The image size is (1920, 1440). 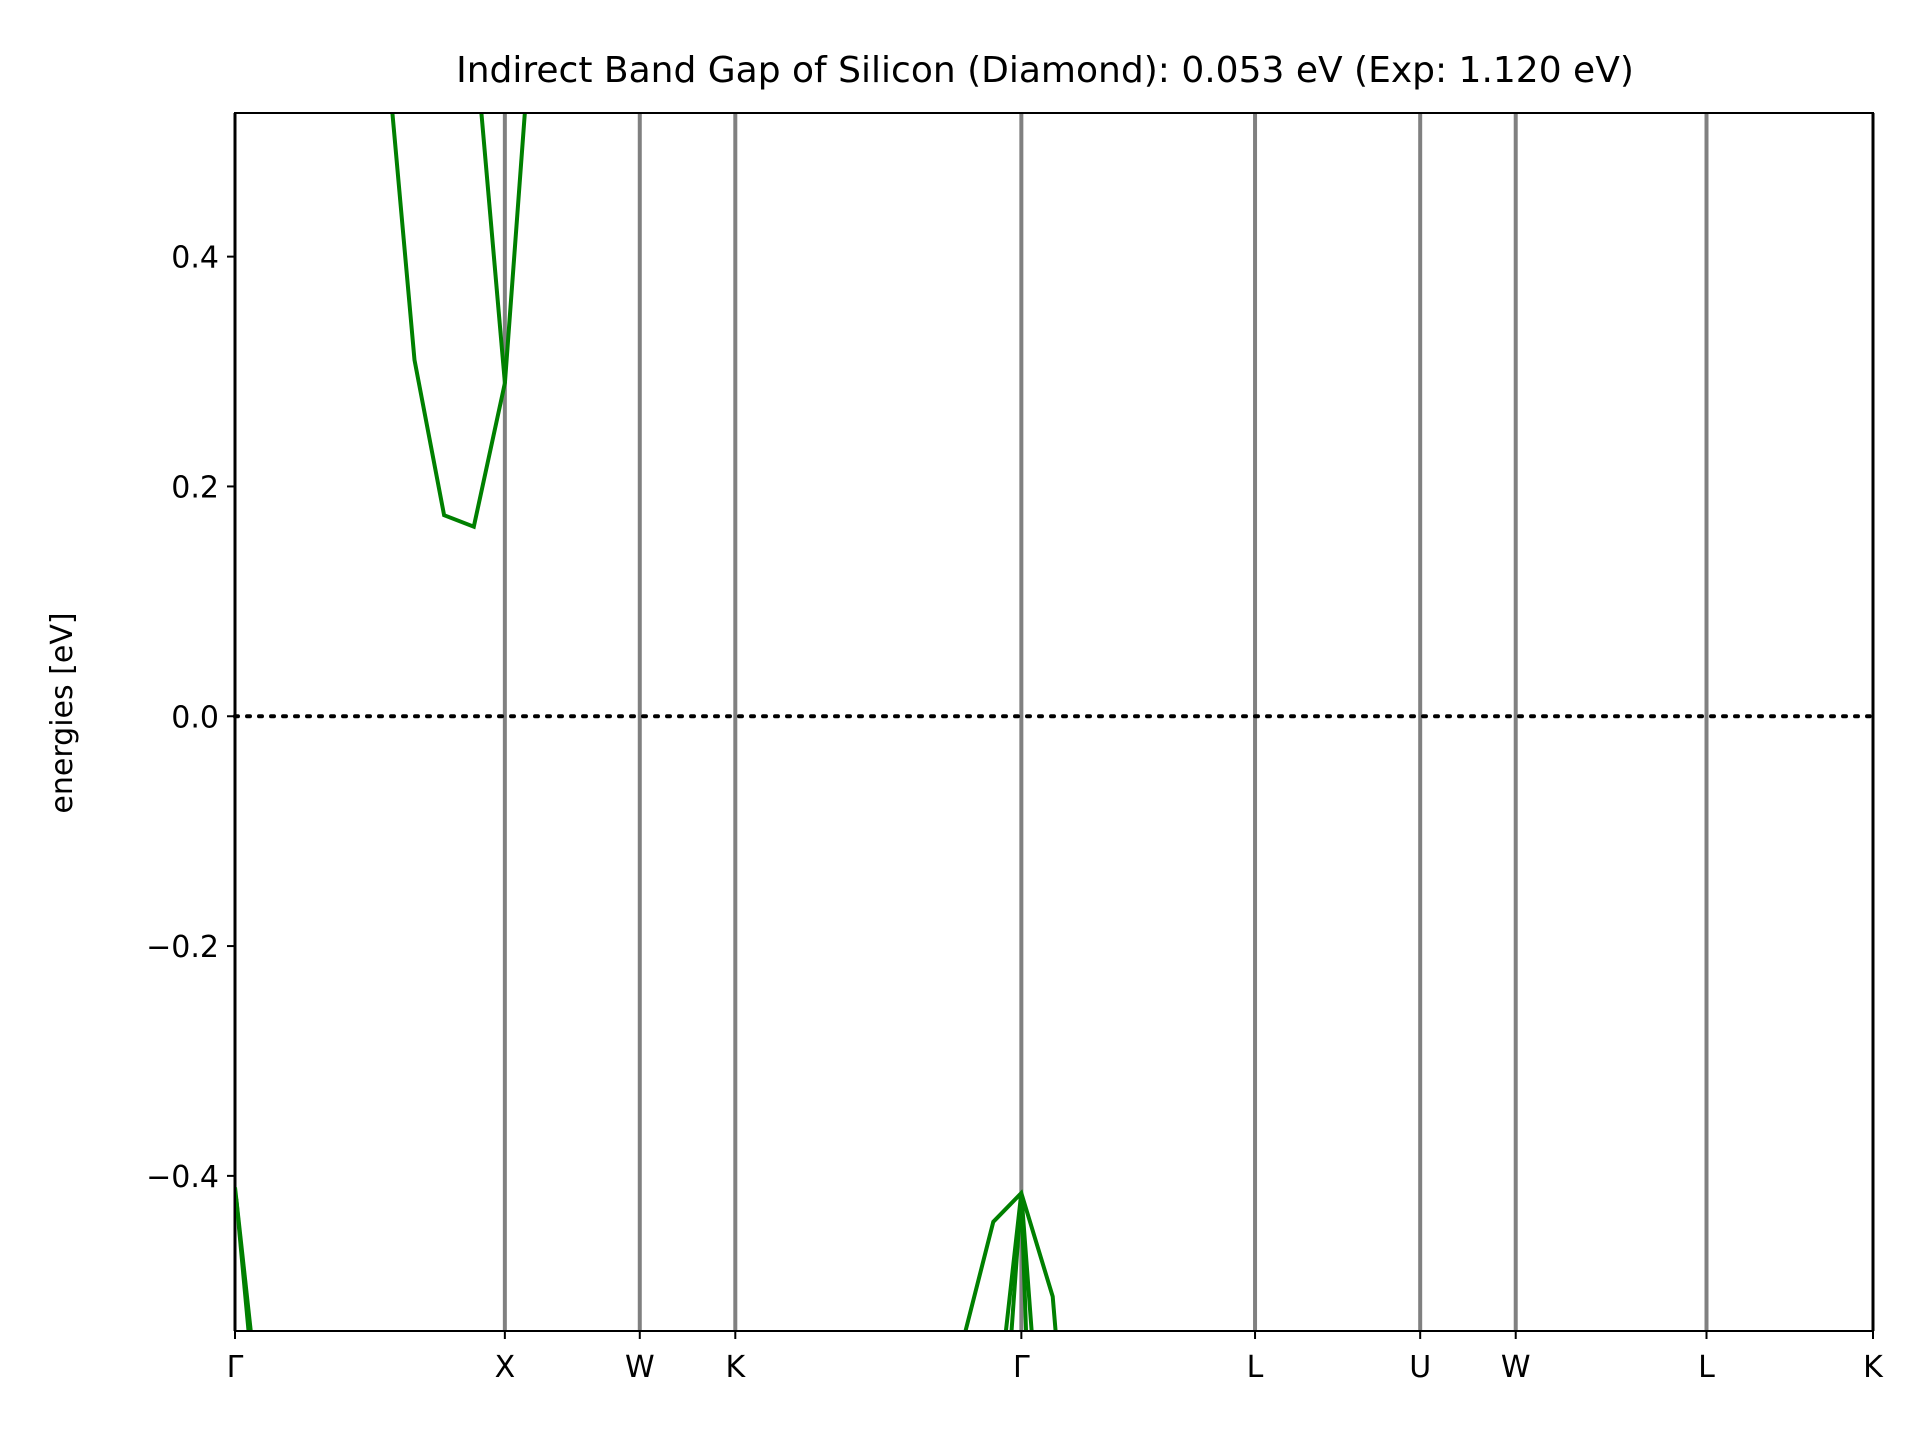 I want to click on y-tick-label: 0.0, so click(x=195, y=717).